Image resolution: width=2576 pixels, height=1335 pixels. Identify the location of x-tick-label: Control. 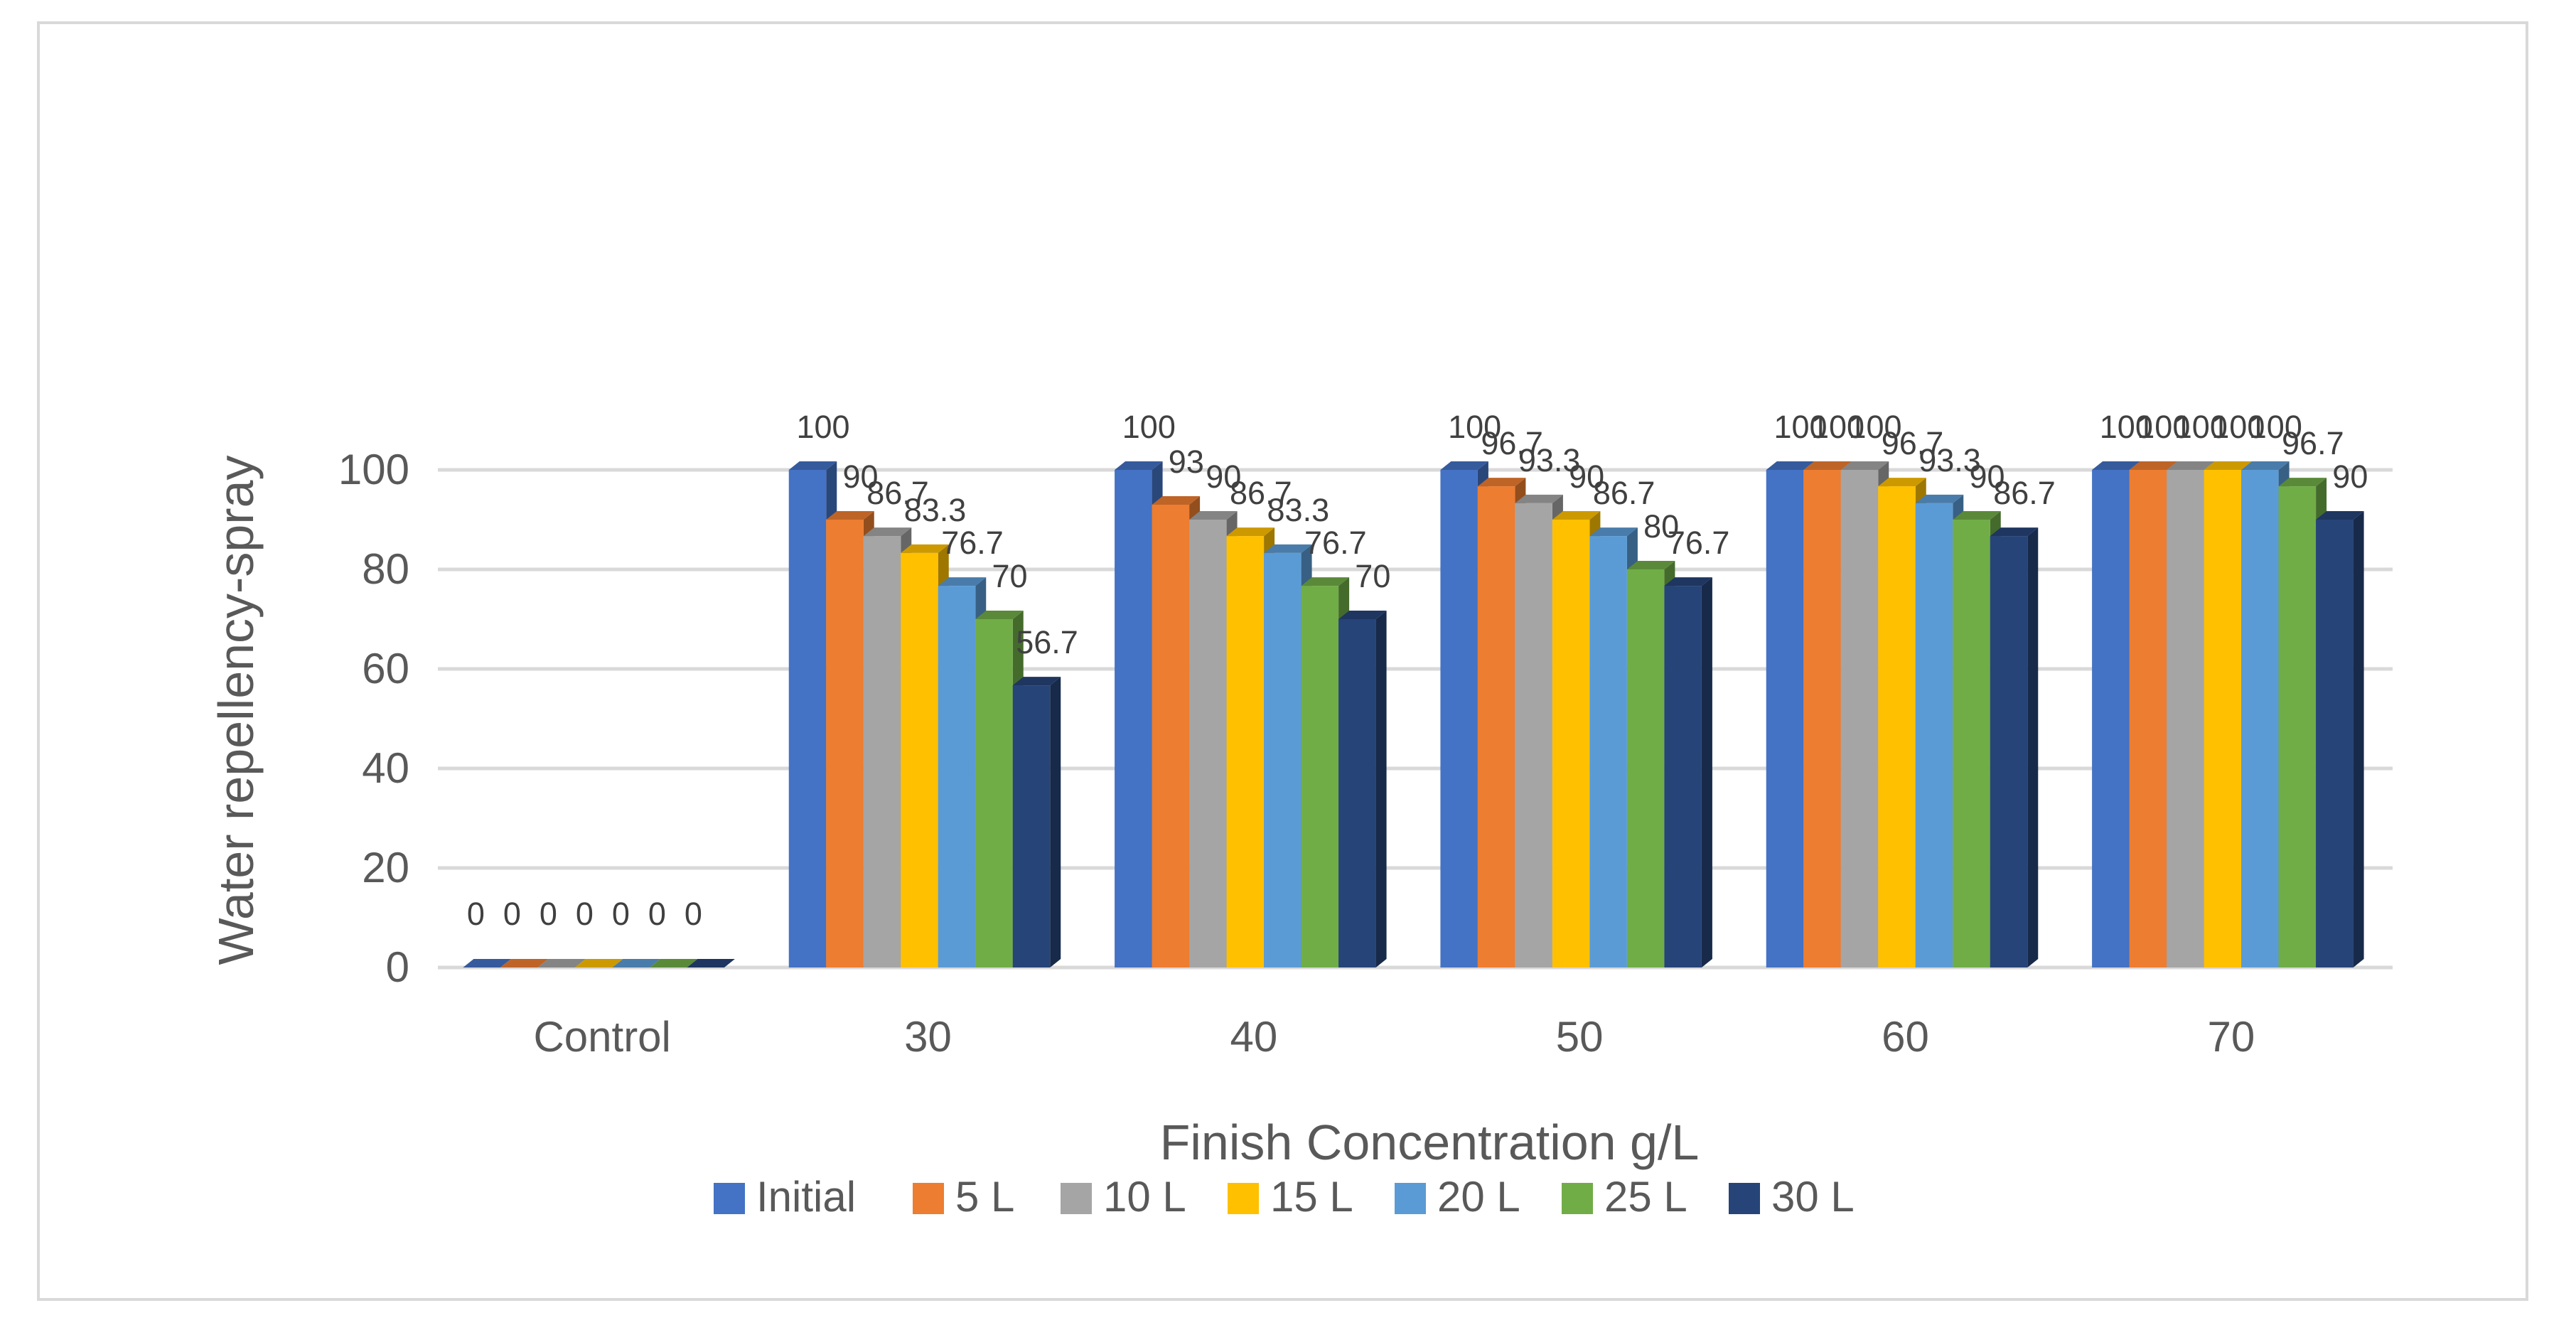
(601, 1037).